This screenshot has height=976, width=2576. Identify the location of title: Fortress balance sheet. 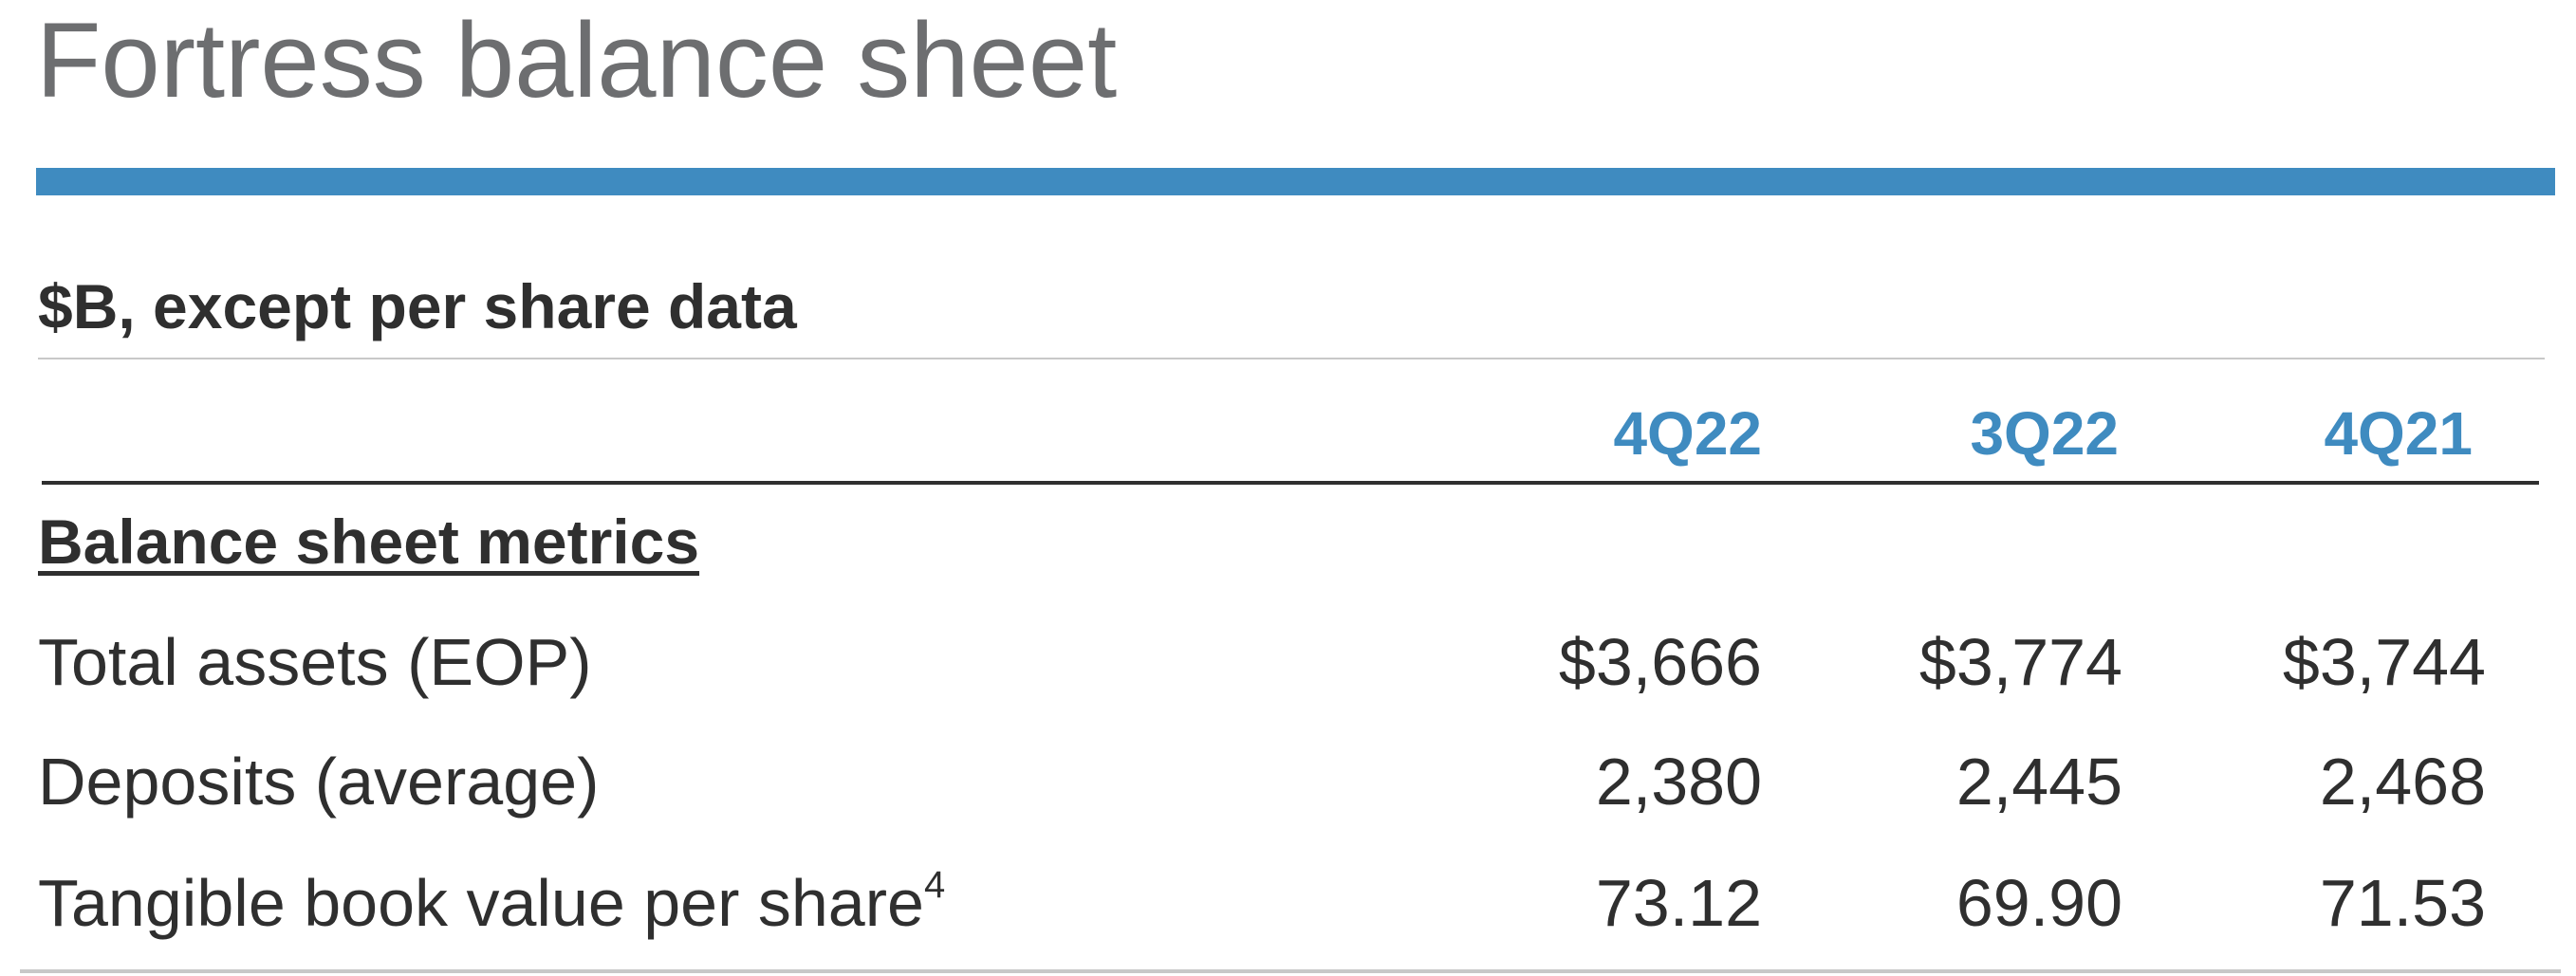
(577, 61).